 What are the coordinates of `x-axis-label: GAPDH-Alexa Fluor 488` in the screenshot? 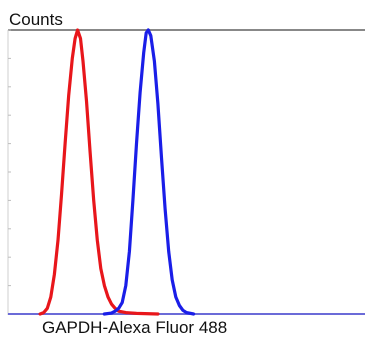 It's located at (134, 327).